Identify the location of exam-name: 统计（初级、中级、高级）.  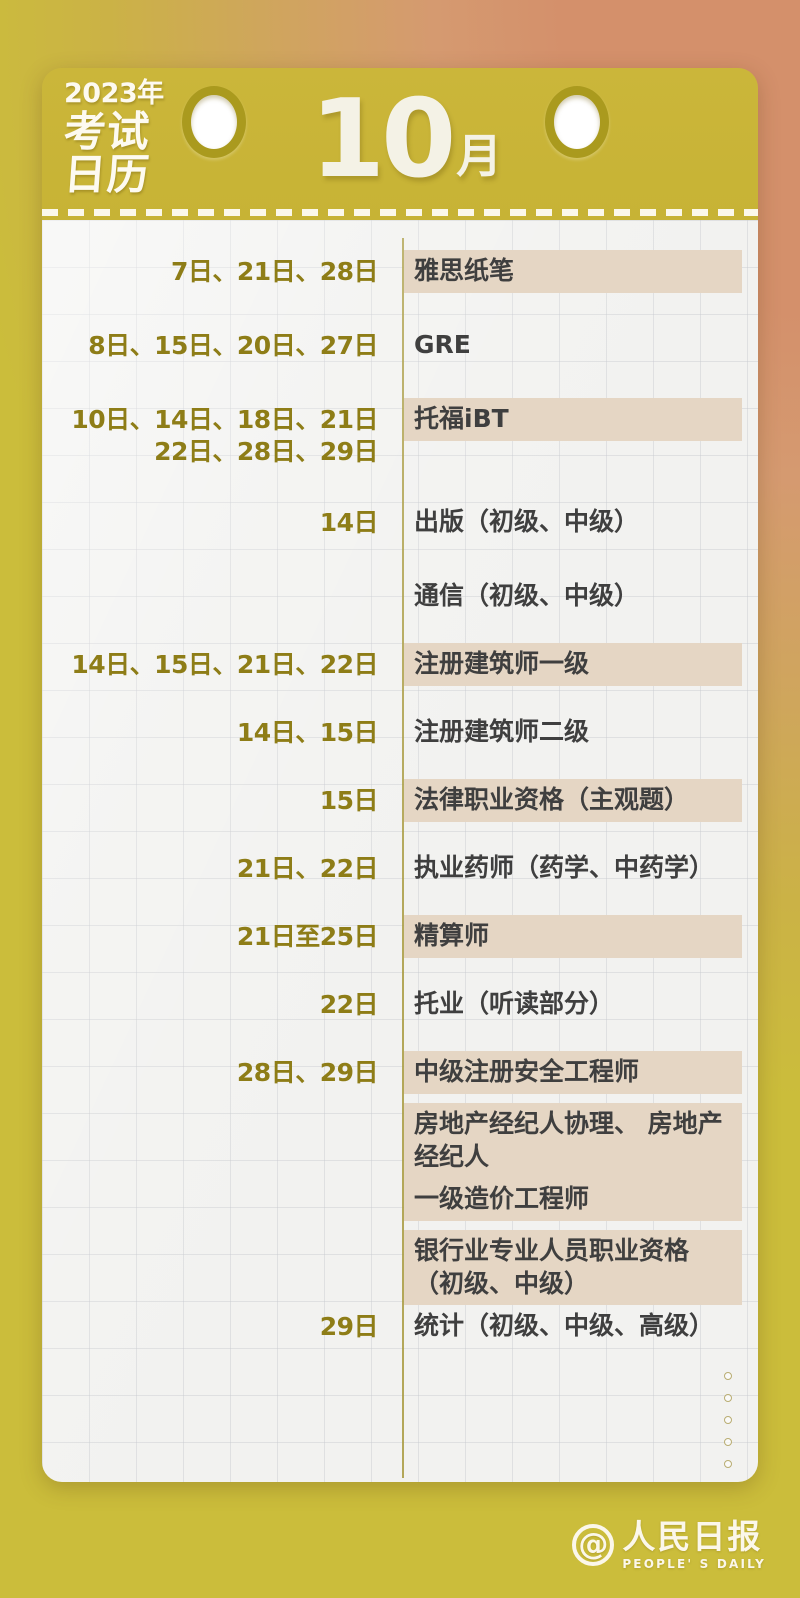
(564, 1325).